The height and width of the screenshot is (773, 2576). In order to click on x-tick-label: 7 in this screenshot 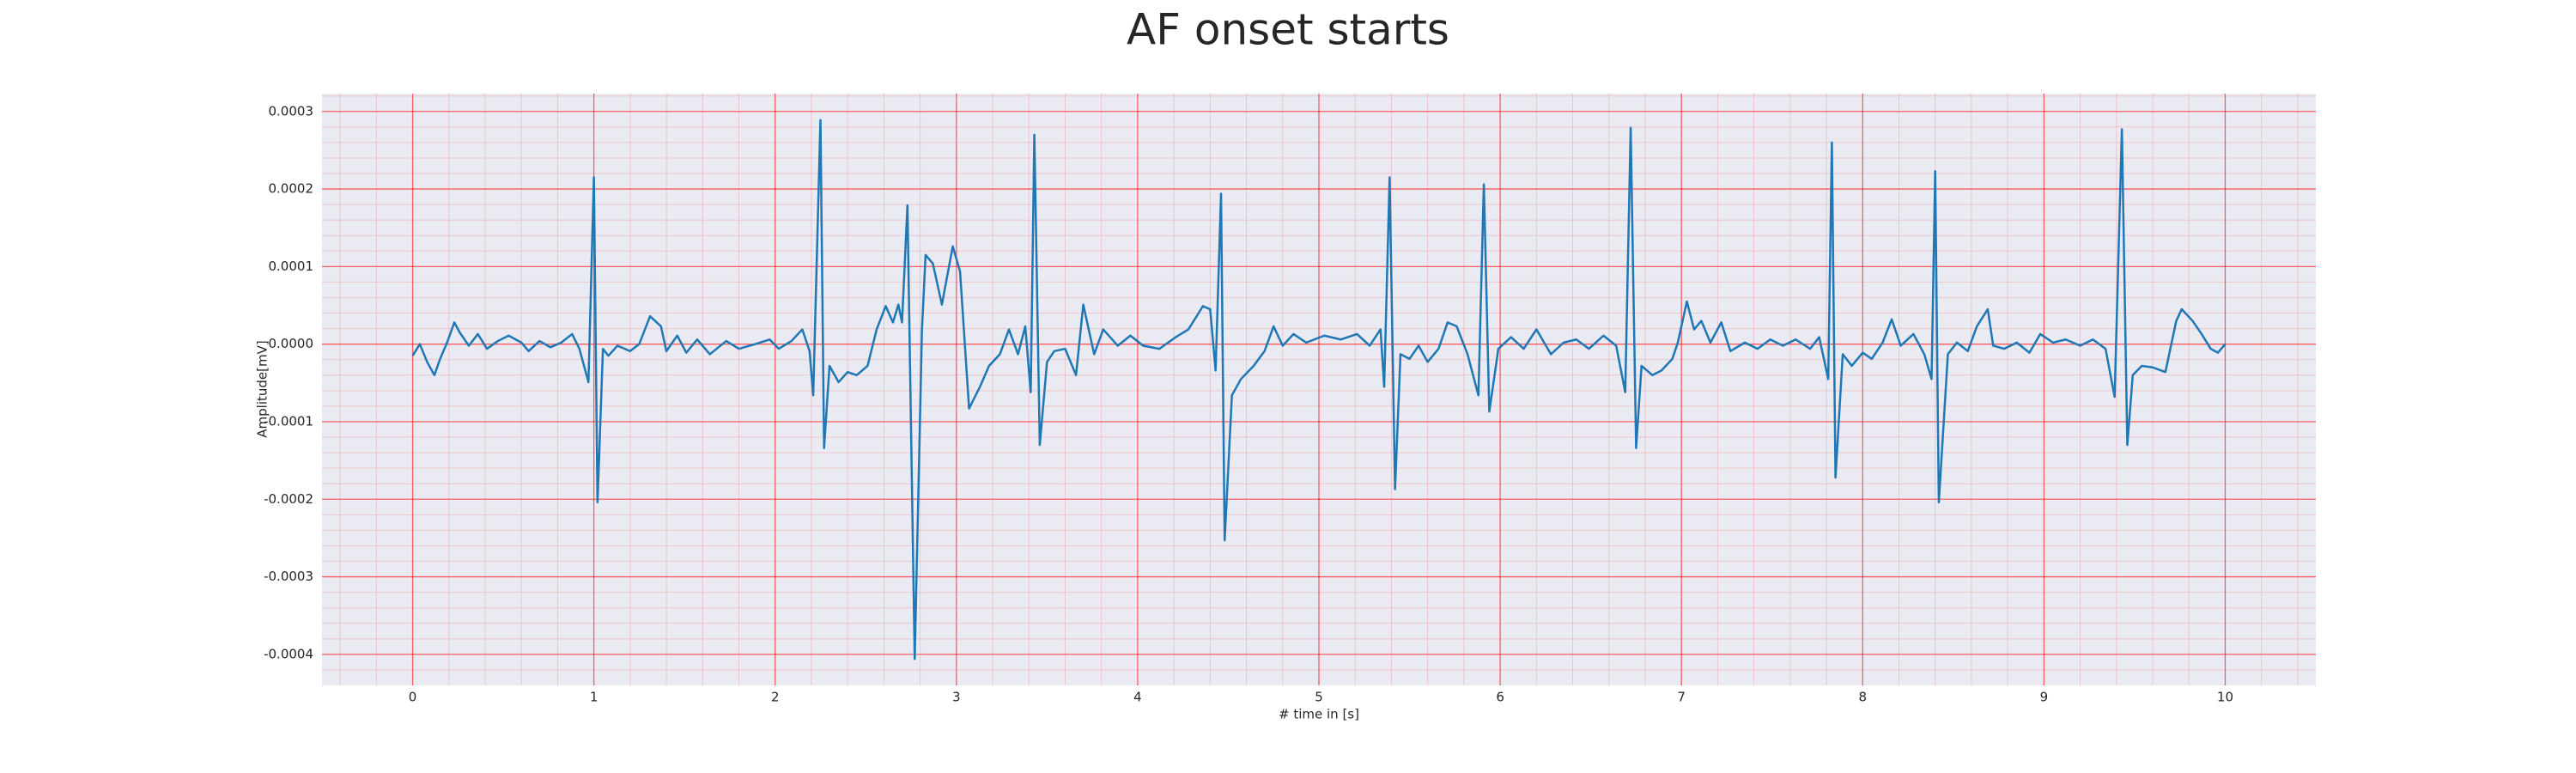, I will do `click(1682, 697)`.